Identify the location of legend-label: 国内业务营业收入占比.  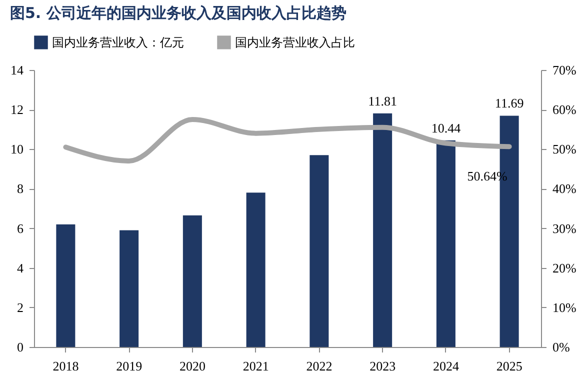
(295, 42).